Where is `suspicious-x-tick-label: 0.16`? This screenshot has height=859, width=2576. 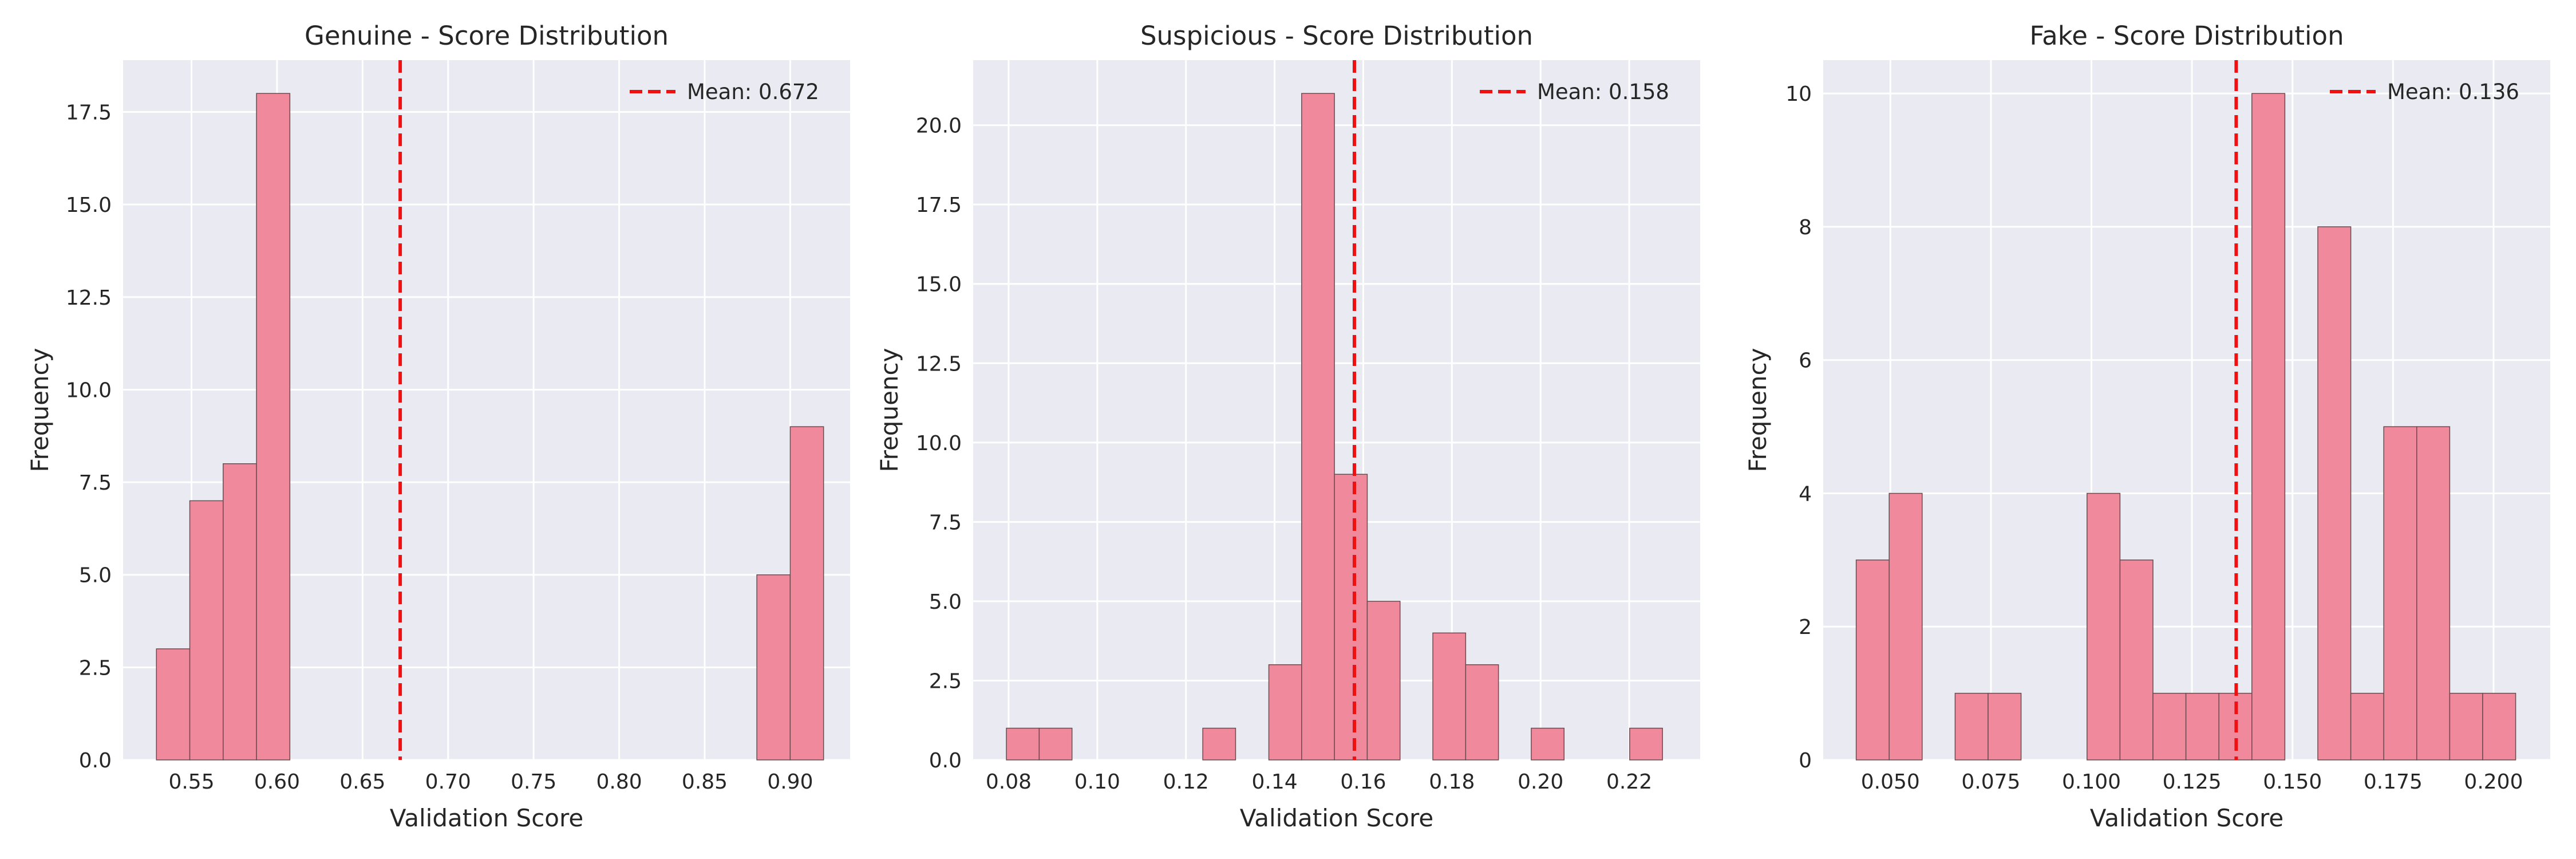 suspicious-x-tick-label: 0.16 is located at coordinates (1363, 782).